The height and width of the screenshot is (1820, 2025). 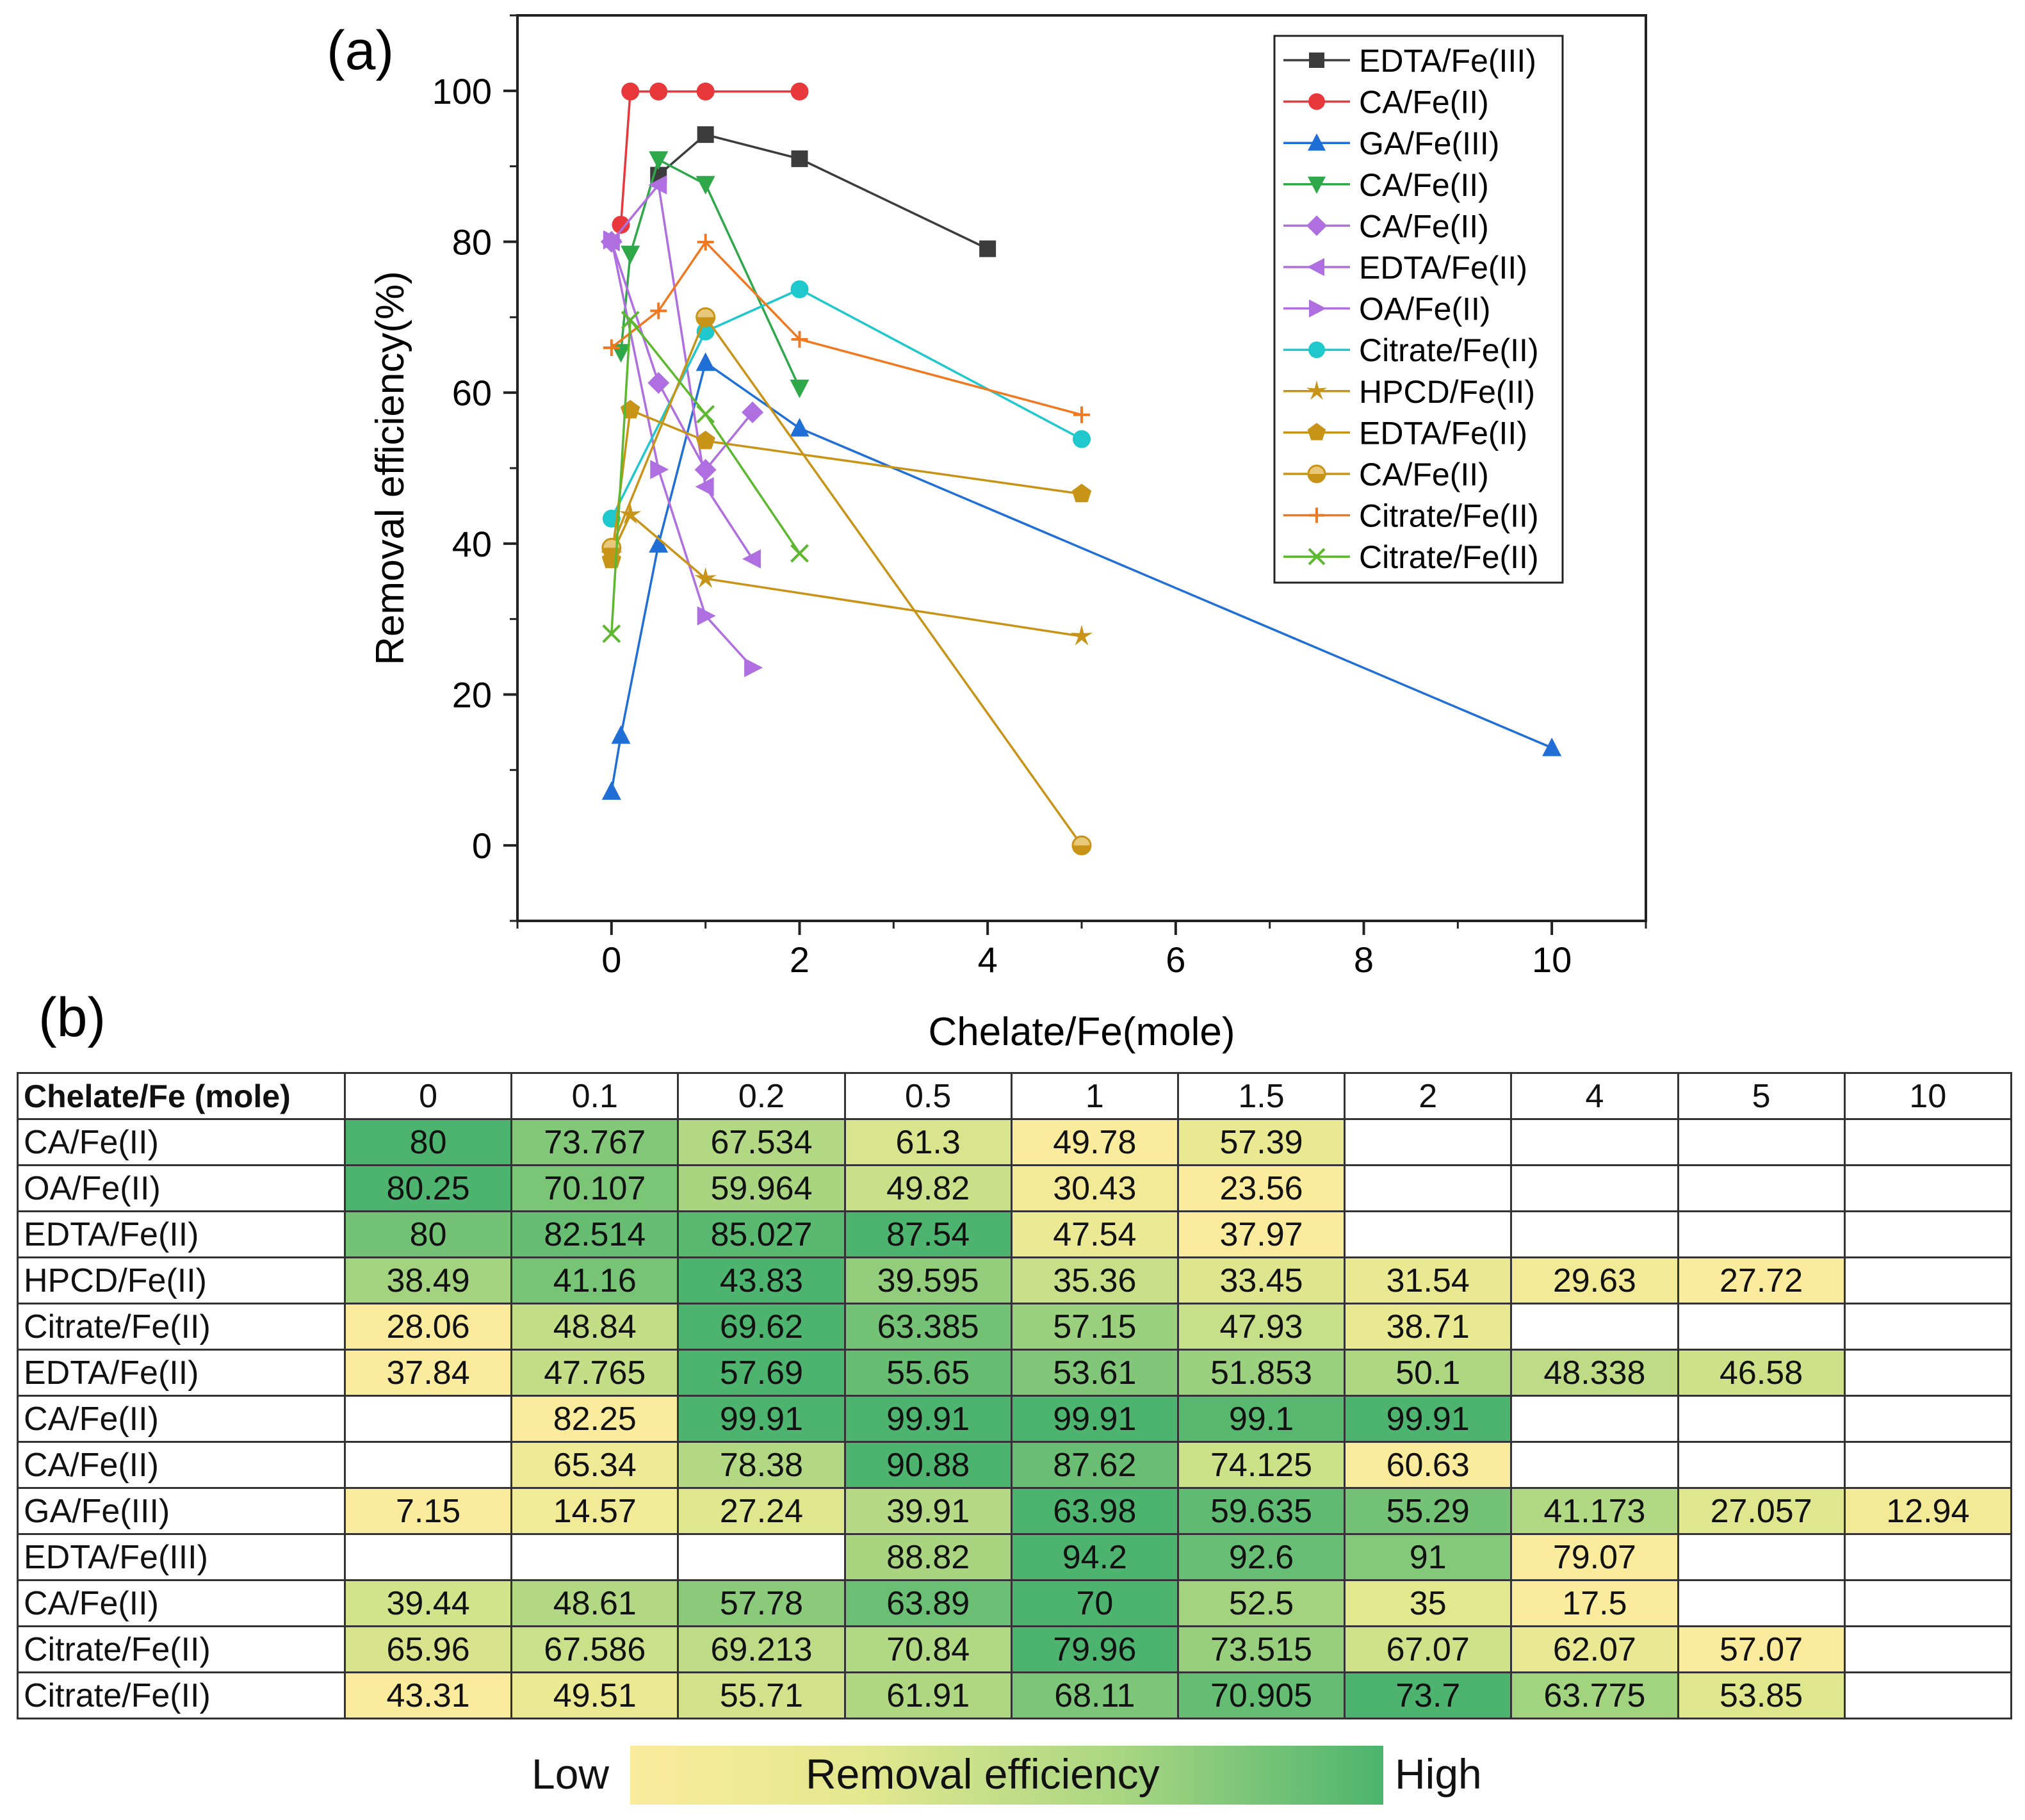 I want to click on table-cell: 57.39, so click(x=1261, y=1142).